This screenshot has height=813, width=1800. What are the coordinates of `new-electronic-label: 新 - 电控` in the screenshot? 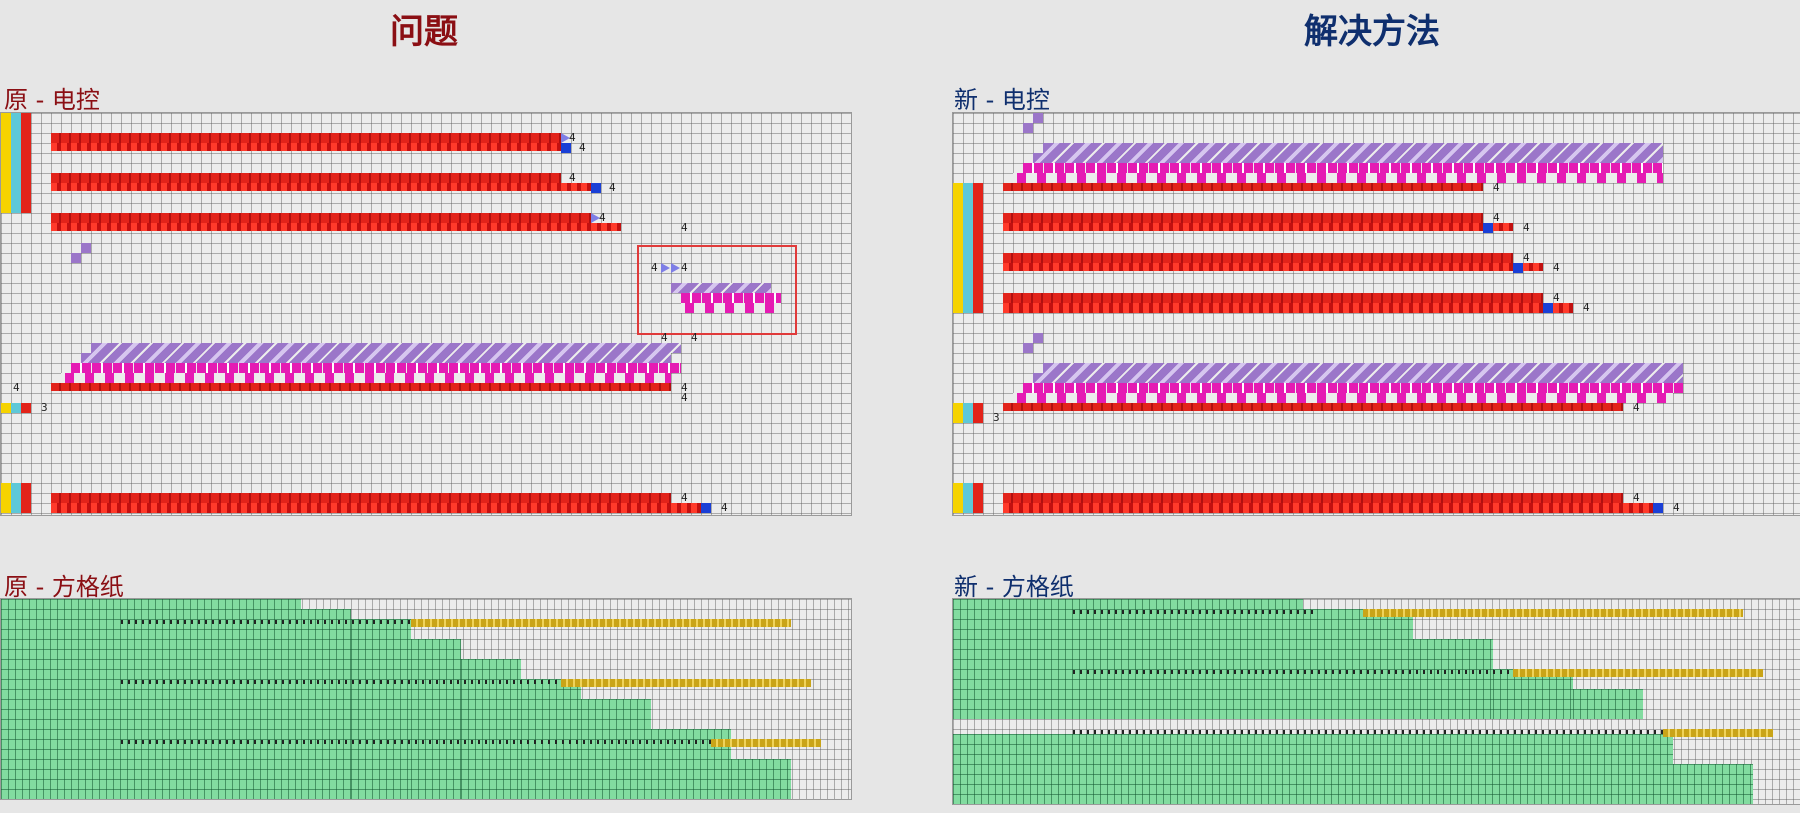 It's located at (1002, 100).